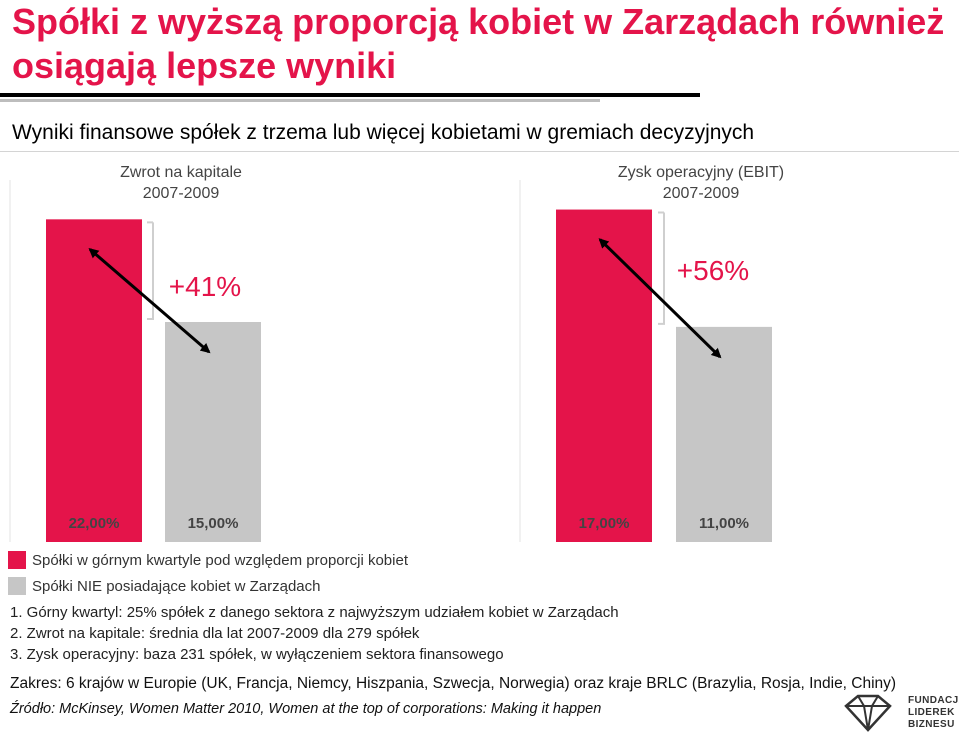 The height and width of the screenshot is (736, 959). Describe the element at coordinates (149, 301) in the screenshot. I see `chart-roe-delta-arrow` at that location.